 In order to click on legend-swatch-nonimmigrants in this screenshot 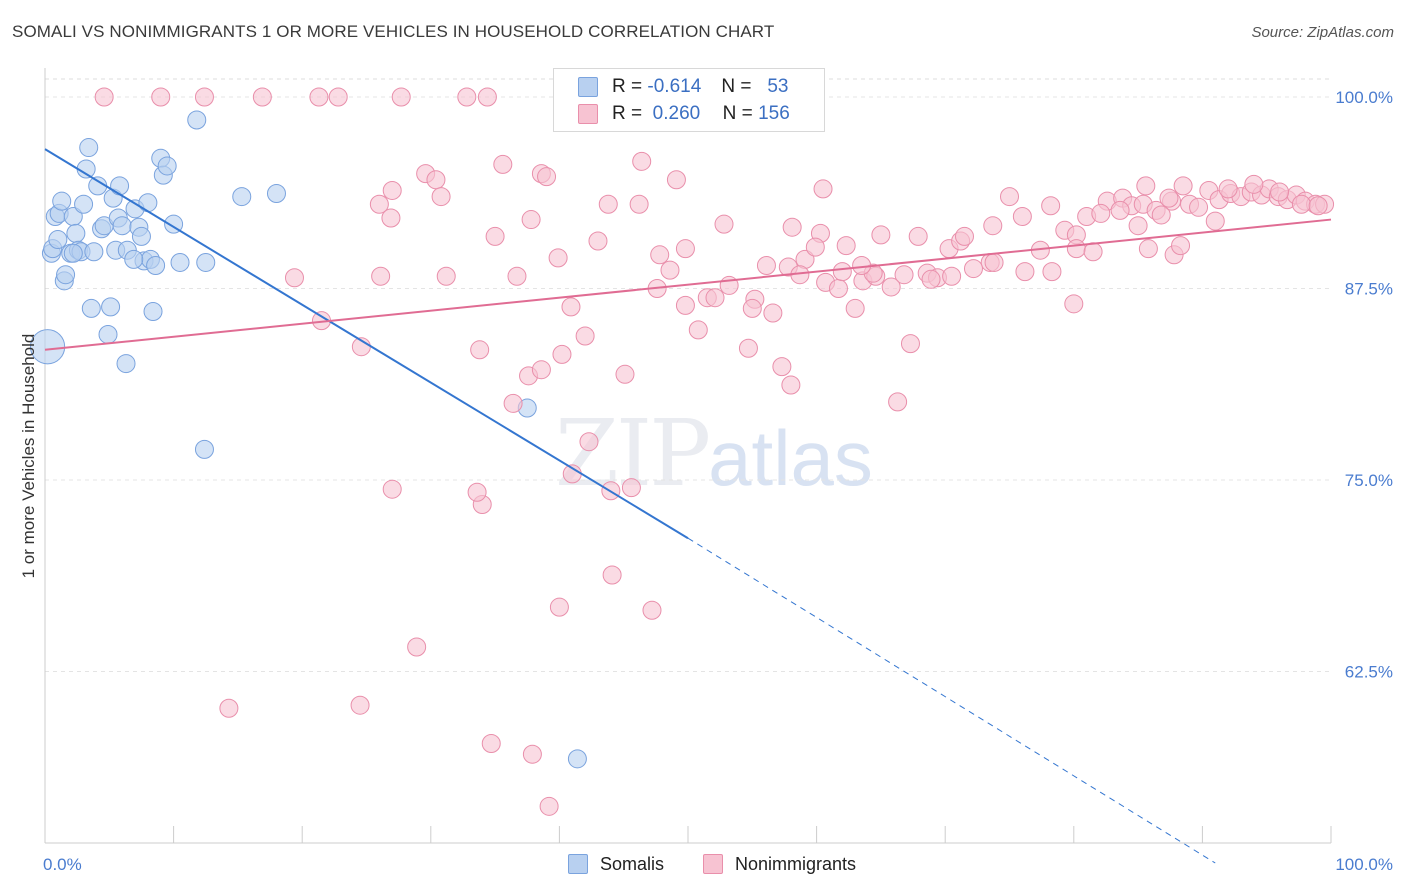, I will do `click(588, 114)`.